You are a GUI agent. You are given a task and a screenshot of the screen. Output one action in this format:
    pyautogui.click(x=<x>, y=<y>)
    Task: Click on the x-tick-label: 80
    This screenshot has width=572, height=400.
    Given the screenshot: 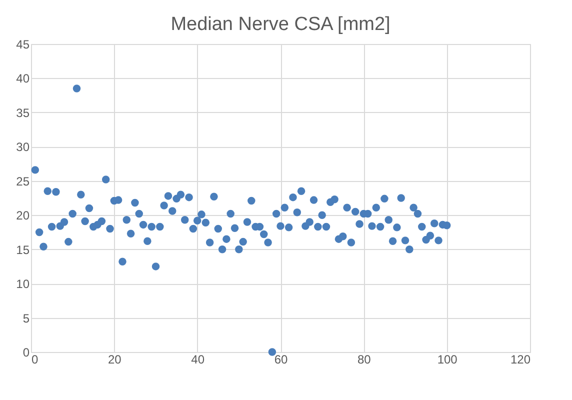 What is the action you would take?
    pyautogui.click(x=364, y=359)
    